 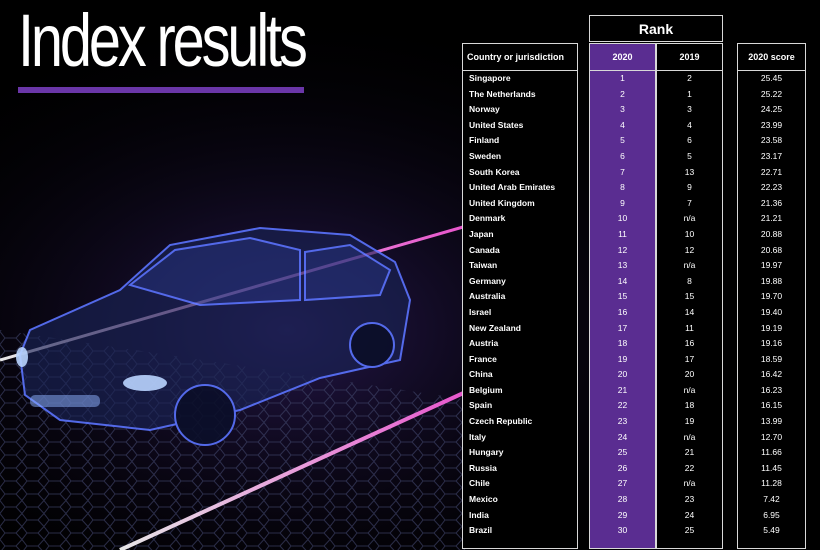 I want to click on score-cell: 23.58, so click(x=771, y=140).